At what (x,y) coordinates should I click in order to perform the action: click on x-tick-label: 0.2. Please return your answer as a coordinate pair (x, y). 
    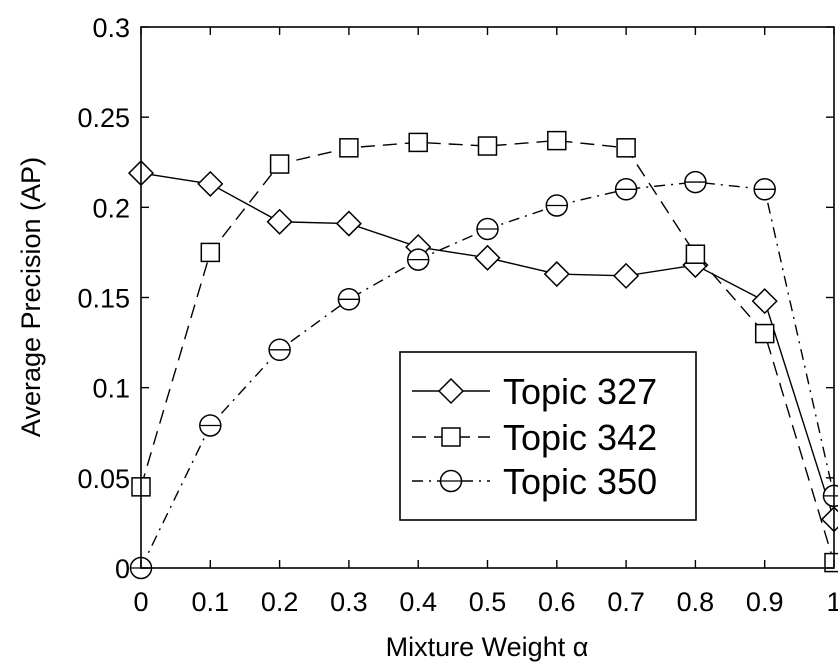
    Looking at the image, I should click on (280, 602).